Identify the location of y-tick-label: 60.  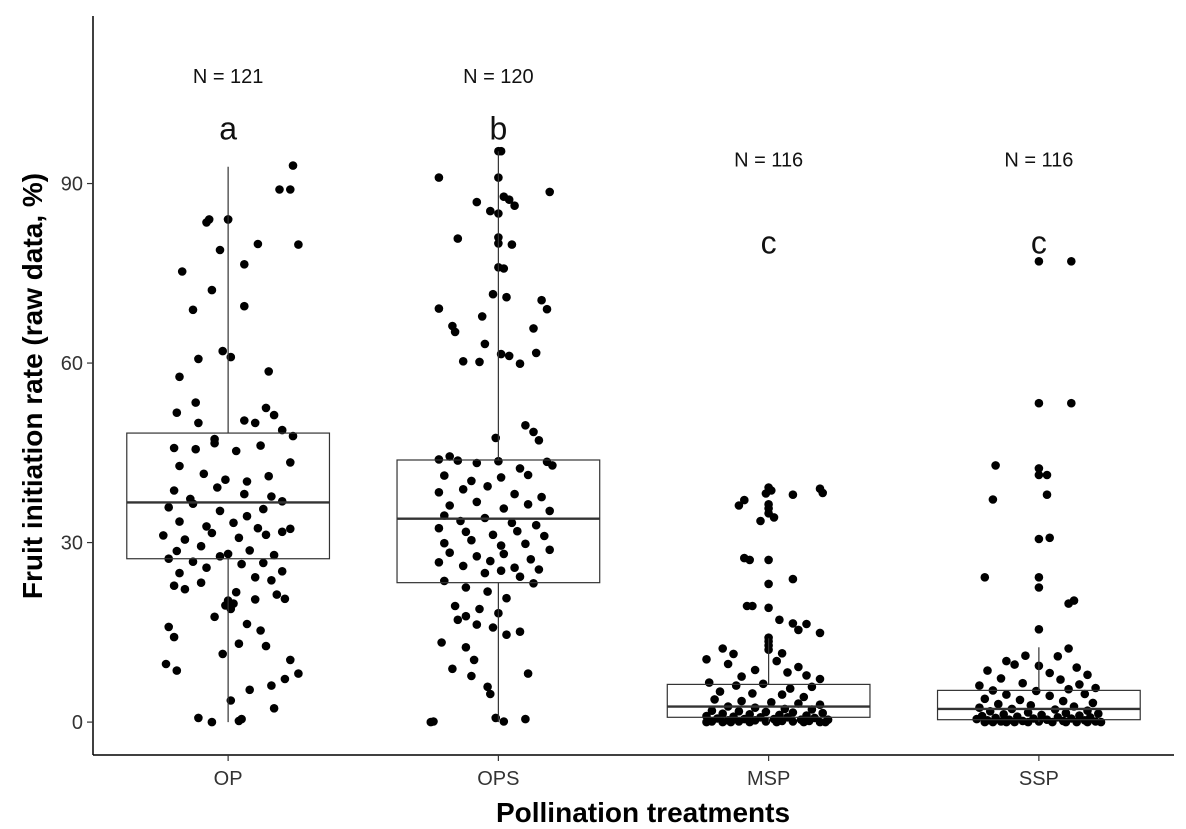
(72, 364).